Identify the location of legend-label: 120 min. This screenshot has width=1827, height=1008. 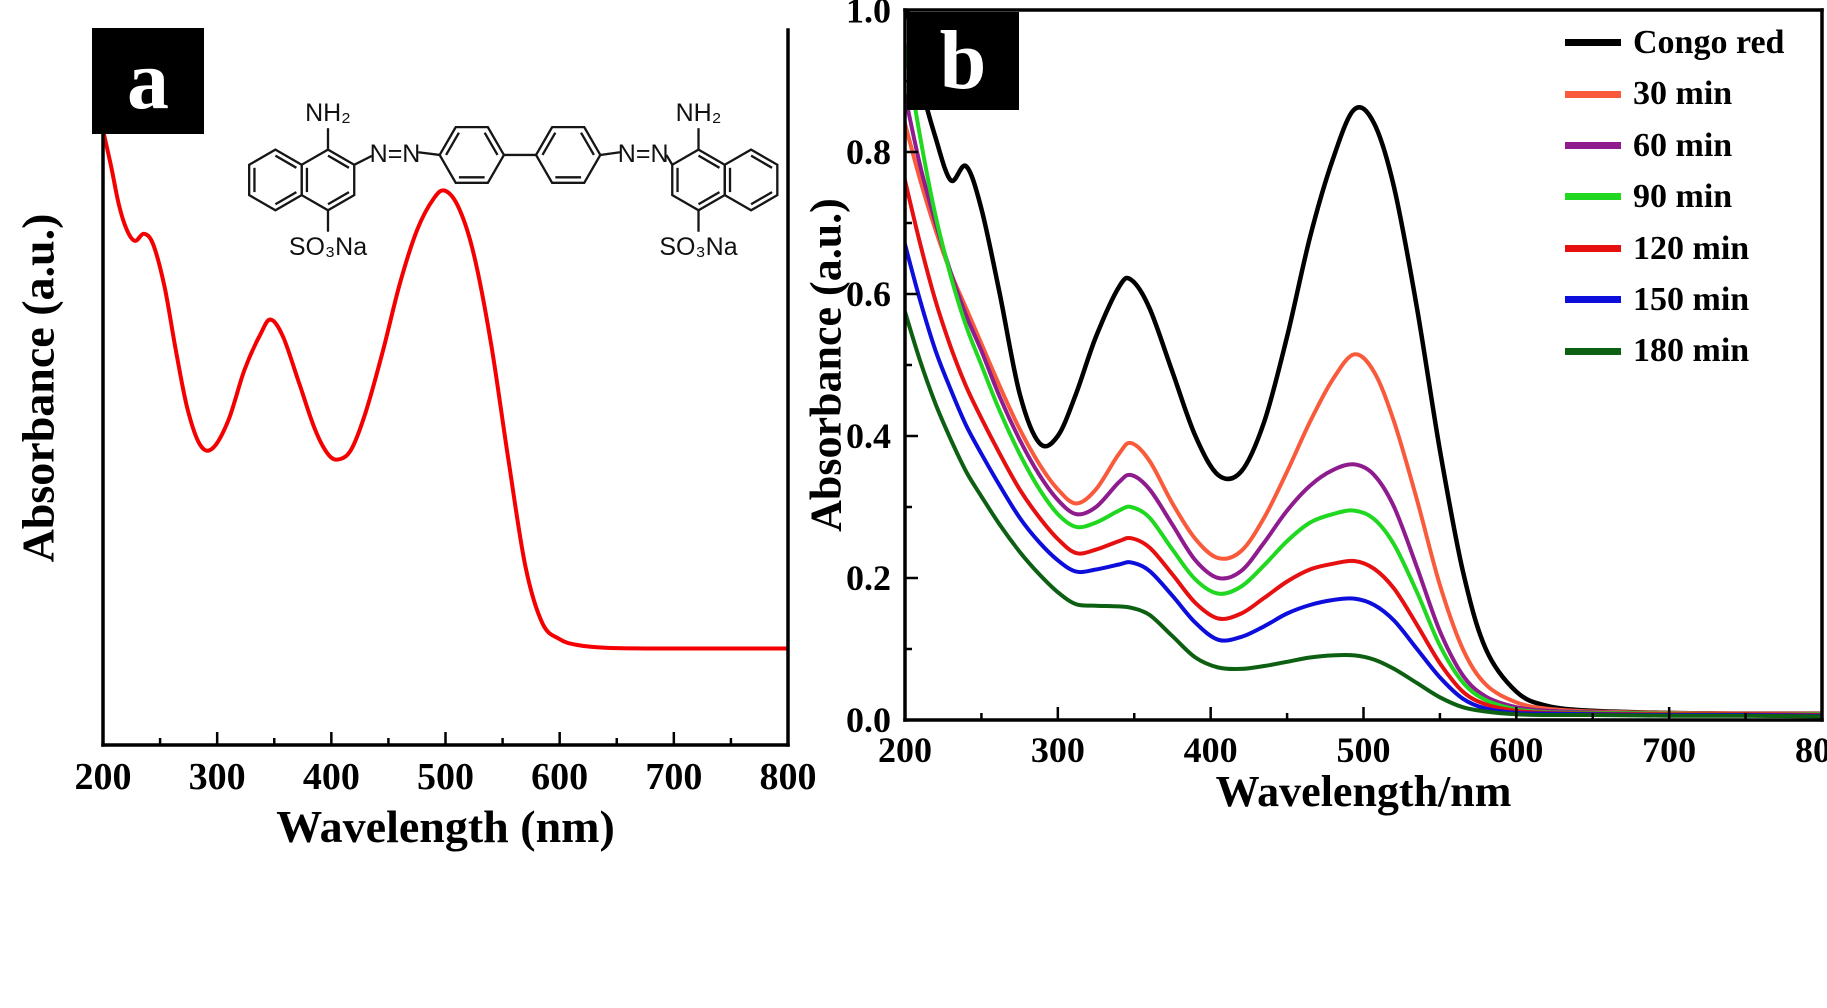
(1691, 248).